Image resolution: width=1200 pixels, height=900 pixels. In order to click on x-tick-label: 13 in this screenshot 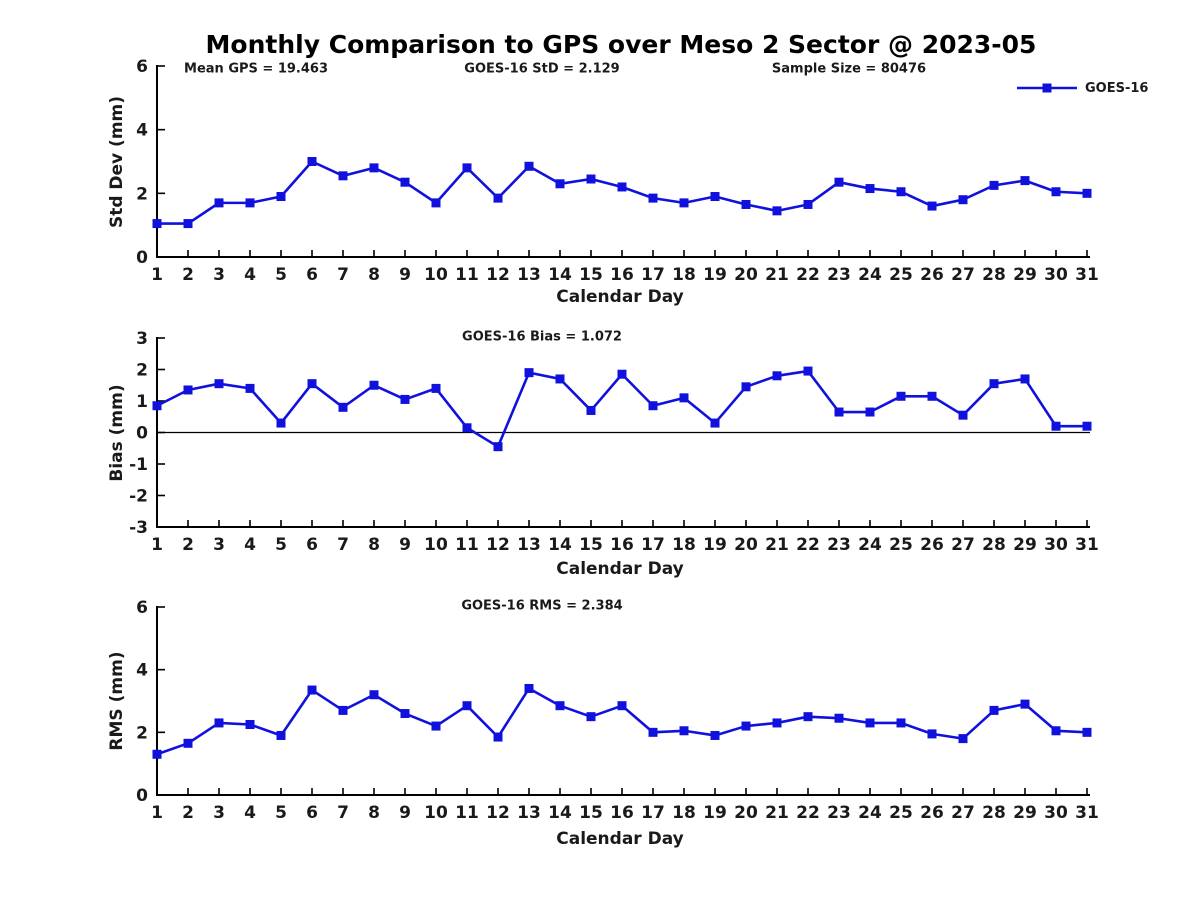, I will do `click(529, 545)`.